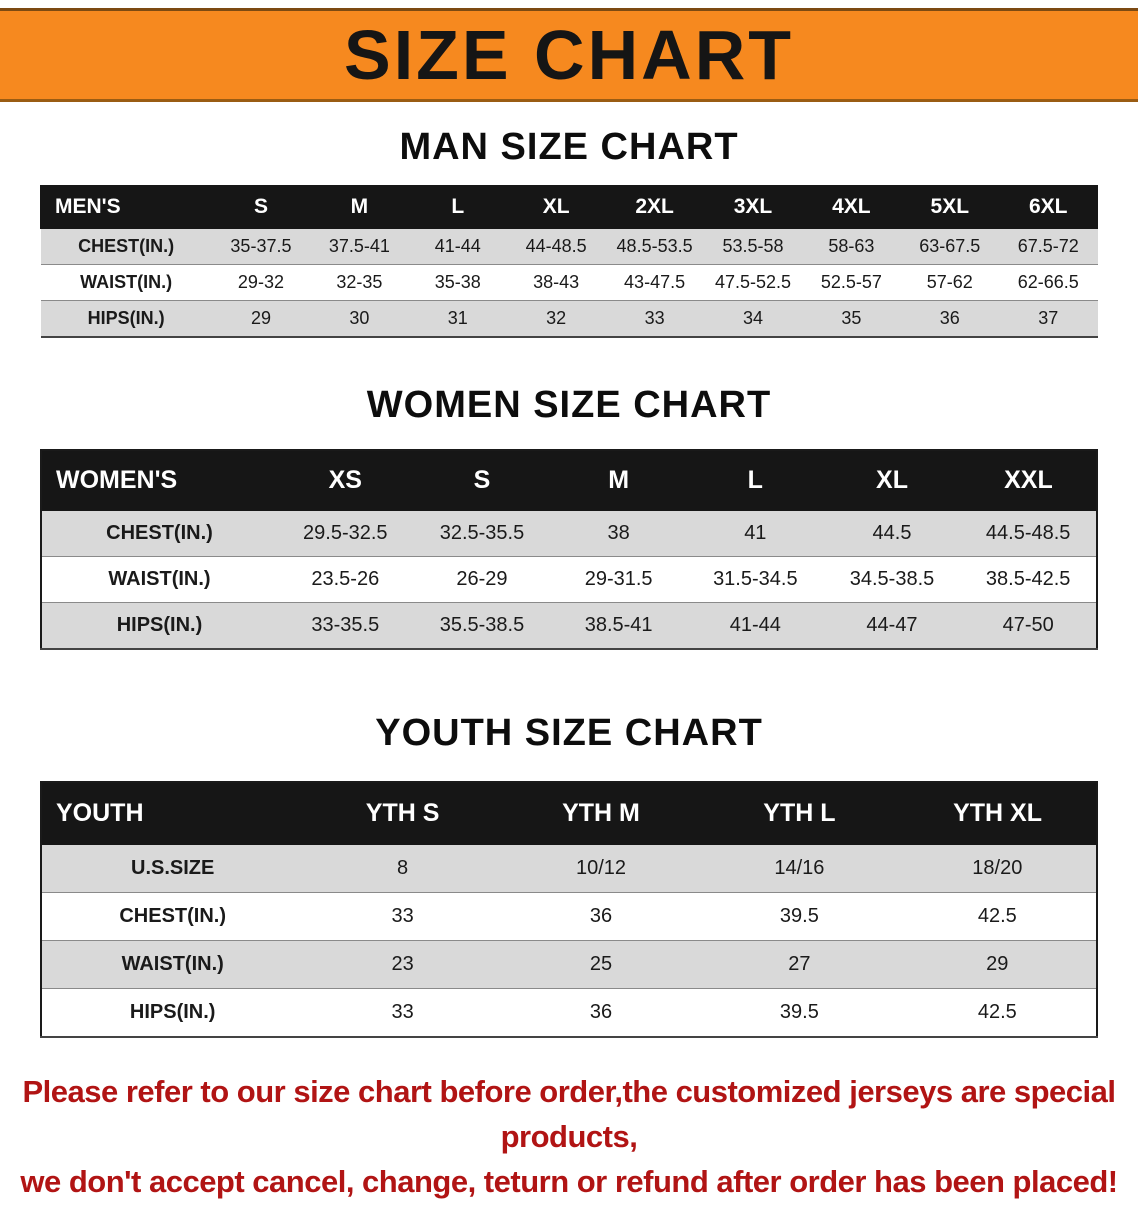  Describe the element at coordinates (618, 480) in the screenshot. I see `size-header-cell: M` at that location.